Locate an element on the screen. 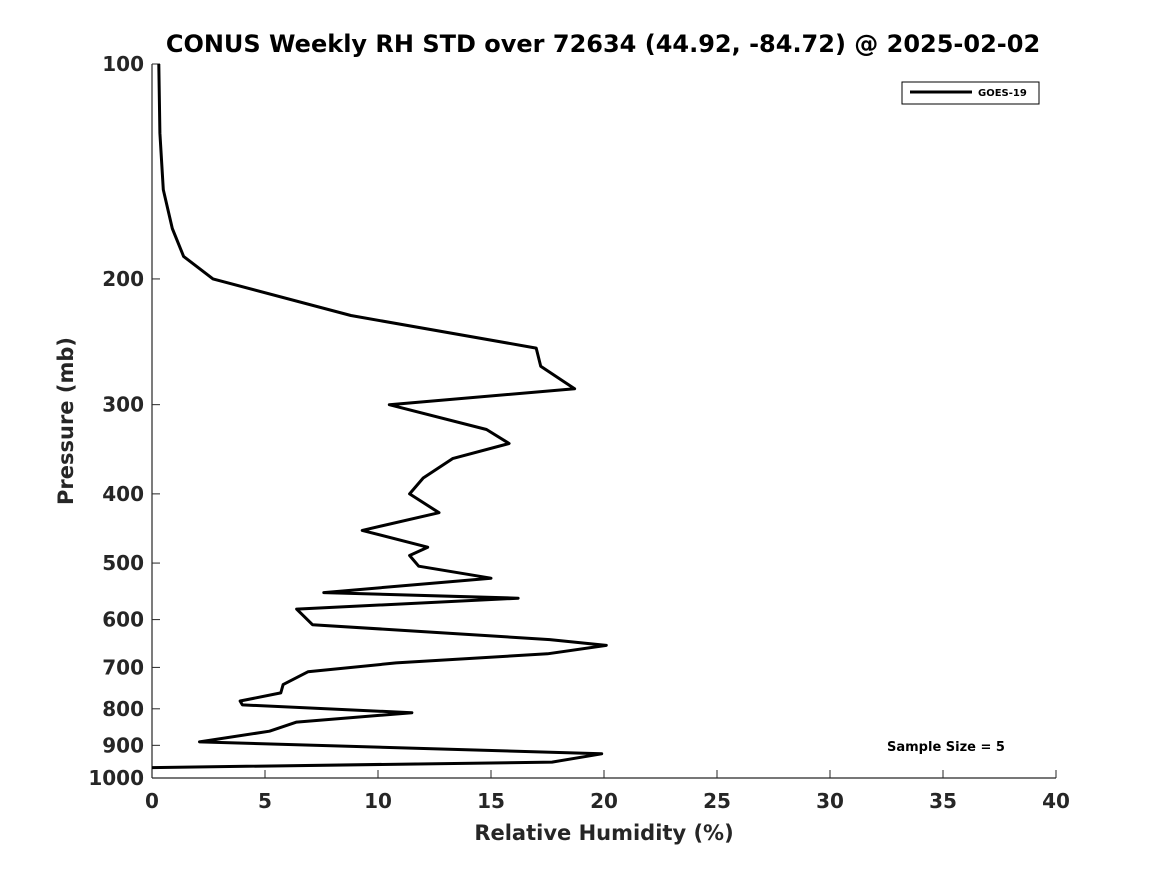 The image size is (1167, 875). x-tick-label: 15 is located at coordinates (491, 801).